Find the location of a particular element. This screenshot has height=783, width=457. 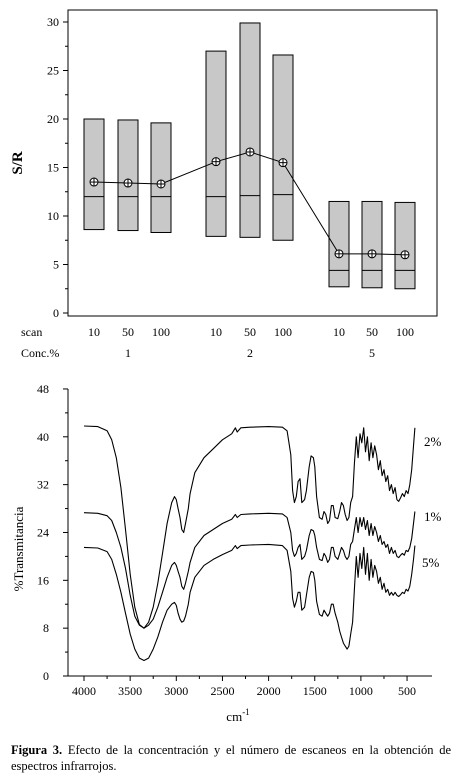

series-label-5pct: 5% is located at coordinates (431, 562).